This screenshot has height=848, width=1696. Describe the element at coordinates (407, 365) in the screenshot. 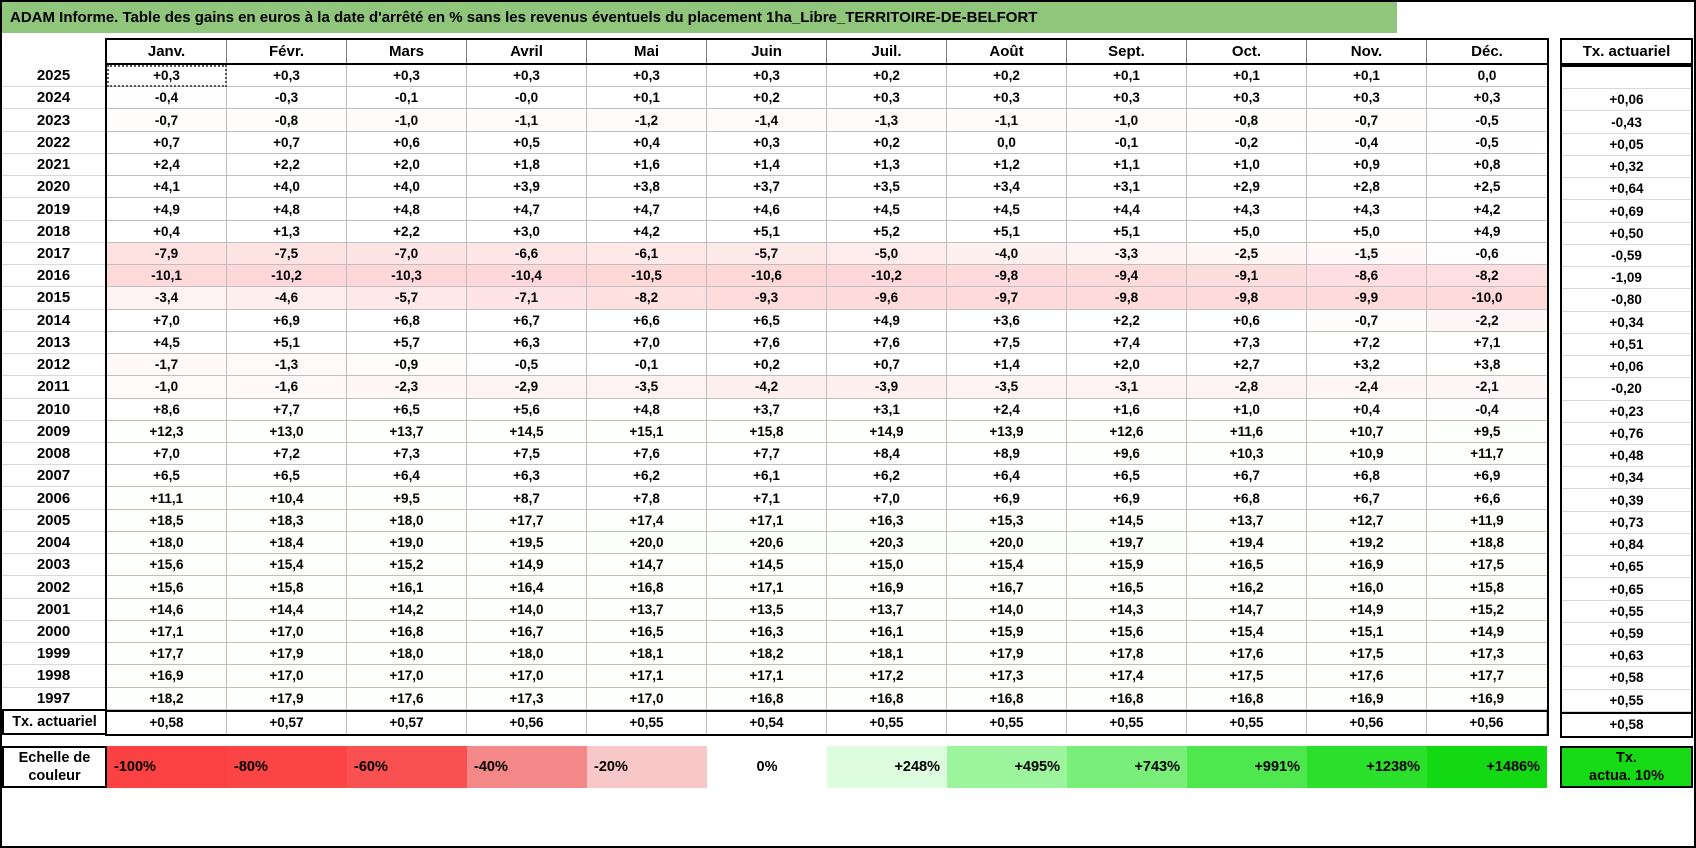

I see `cell-2012-3: -0,9` at that location.